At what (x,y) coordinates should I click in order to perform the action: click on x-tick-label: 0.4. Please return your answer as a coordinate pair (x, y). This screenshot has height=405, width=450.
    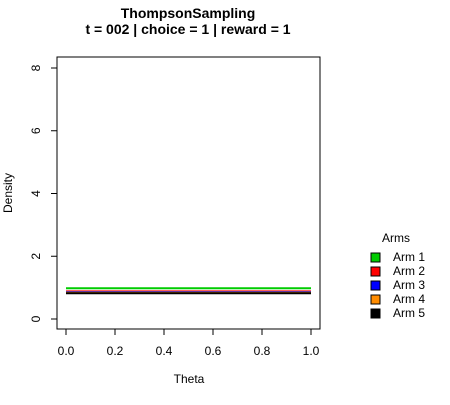
    Looking at the image, I should click on (164, 351).